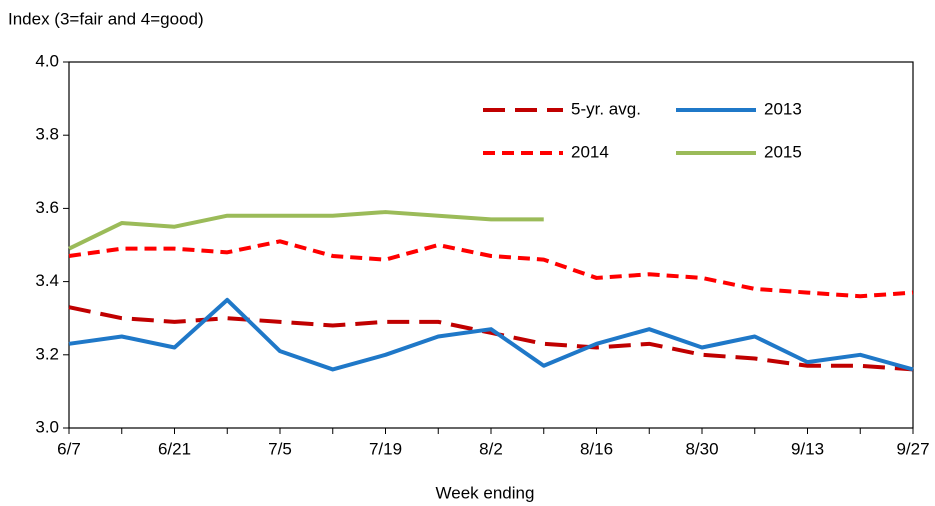 This screenshot has height=506, width=935. Describe the element at coordinates (280, 448) in the screenshot. I see `x-tick-label: 7/5` at that location.